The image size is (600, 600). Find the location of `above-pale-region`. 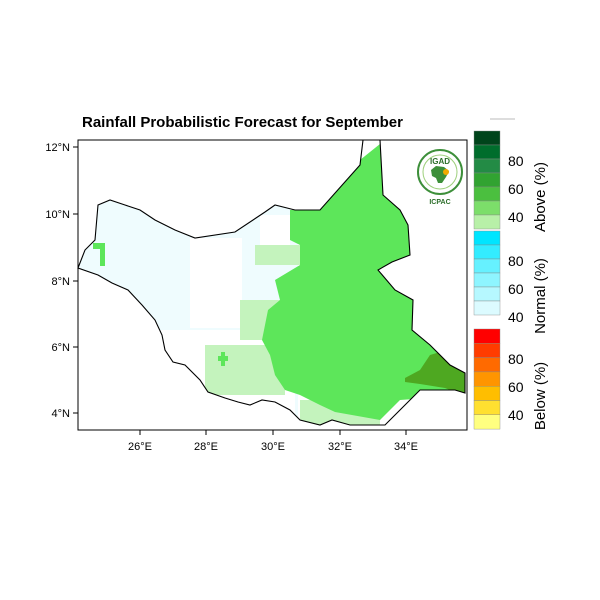

above-pale-region is located at coordinates (277, 255).